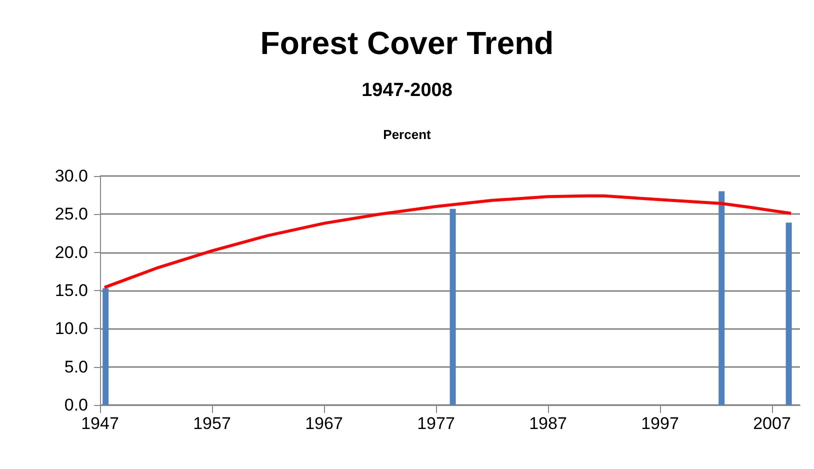 Image resolution: width=814 pixels, height=469 pixels. What do you see at coordinates (212, 423) in the screenshot?
I see `x-tick-label: 1957` at bounding box center [212, 423].